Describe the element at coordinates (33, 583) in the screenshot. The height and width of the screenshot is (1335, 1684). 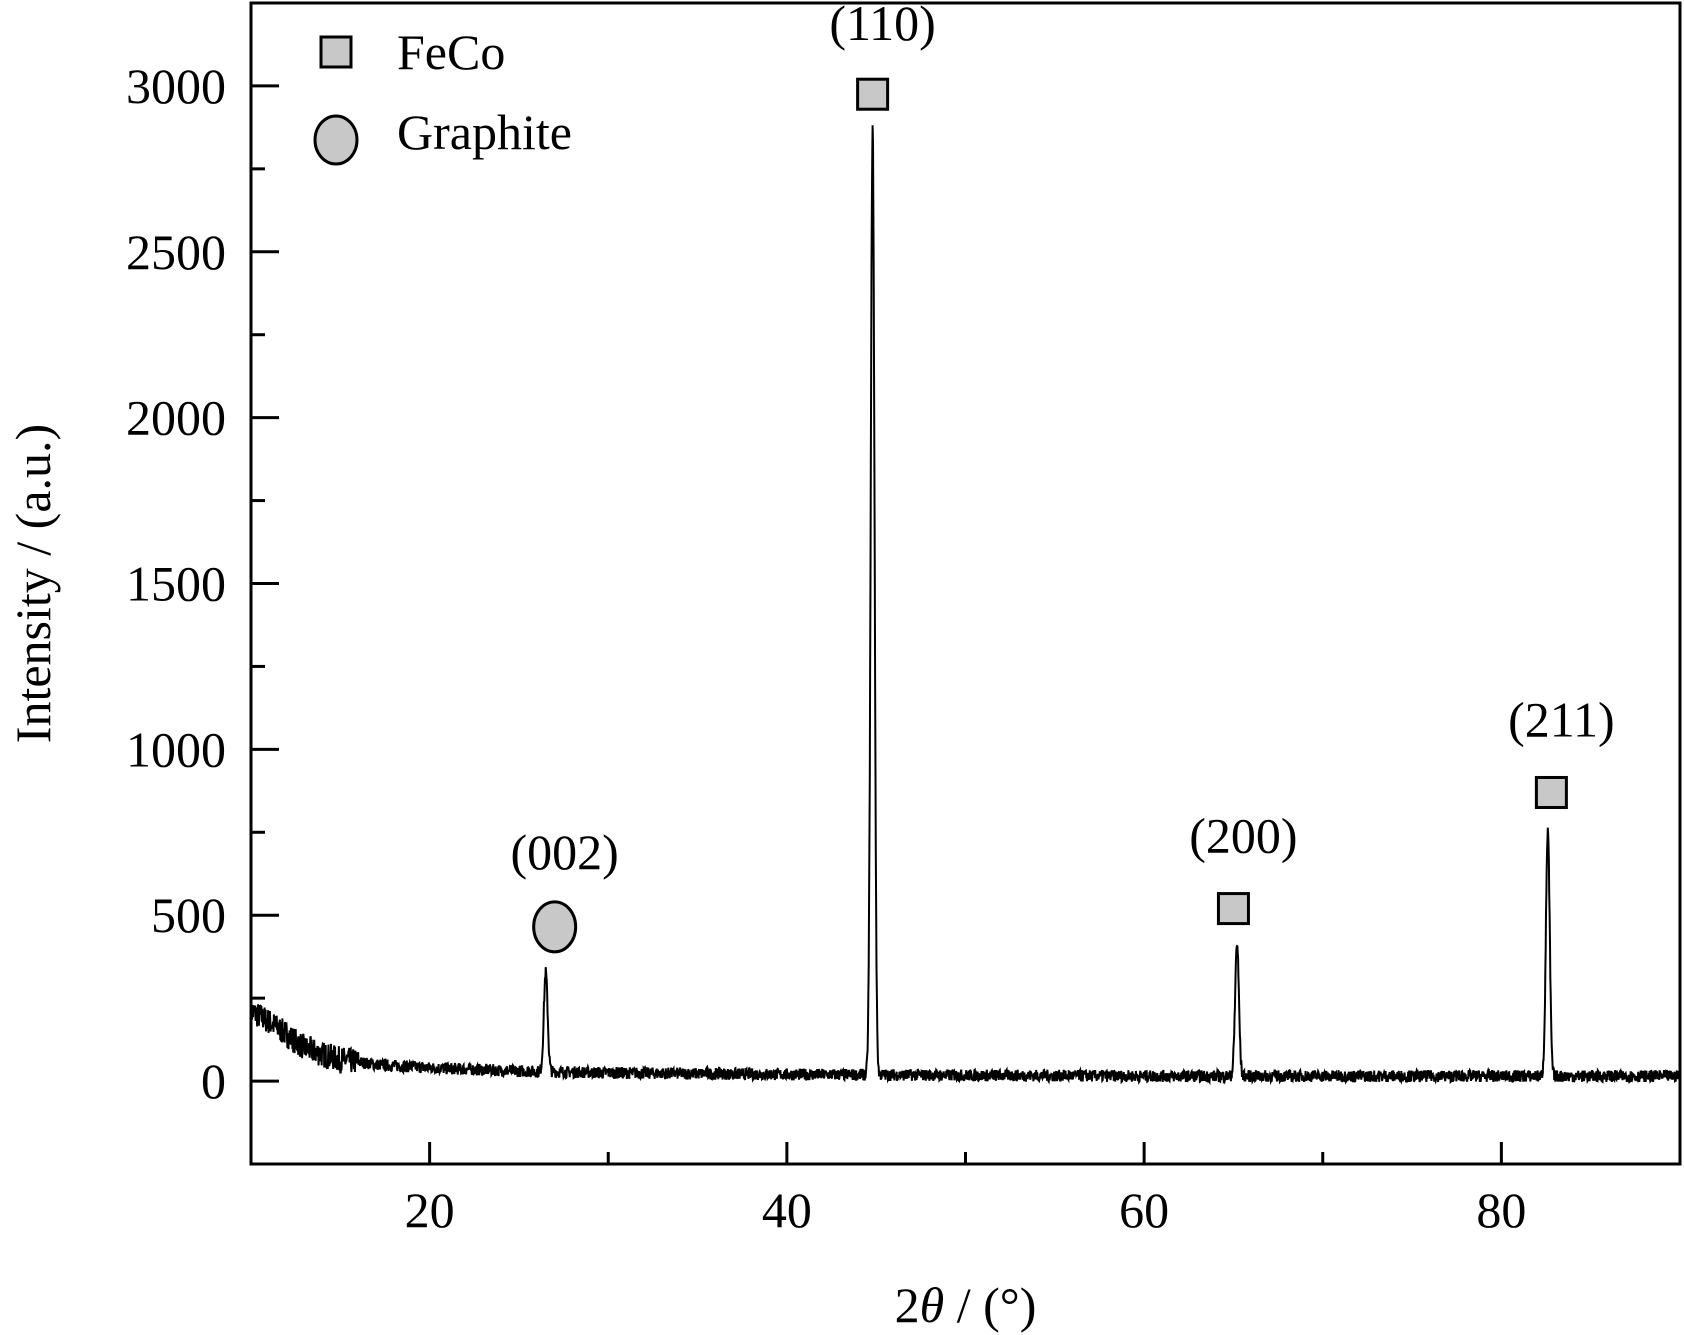
I see `y-axis-title: Intensity / (a.u.)` at that location.